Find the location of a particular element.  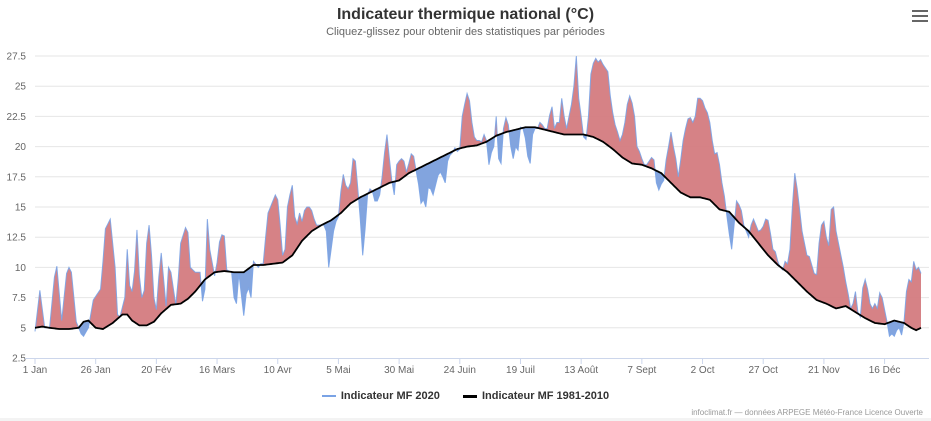

legend-swatch-2020 is located at coordinates (328, 396).